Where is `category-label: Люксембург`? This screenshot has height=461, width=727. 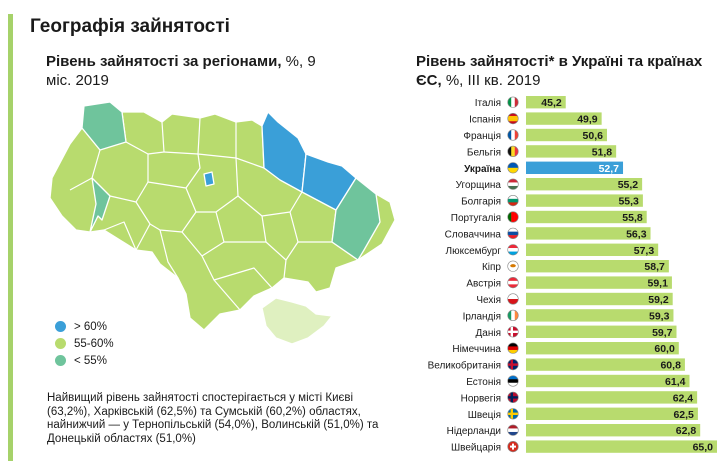 category-label: Люксембург is located at coordinates (474, 251).